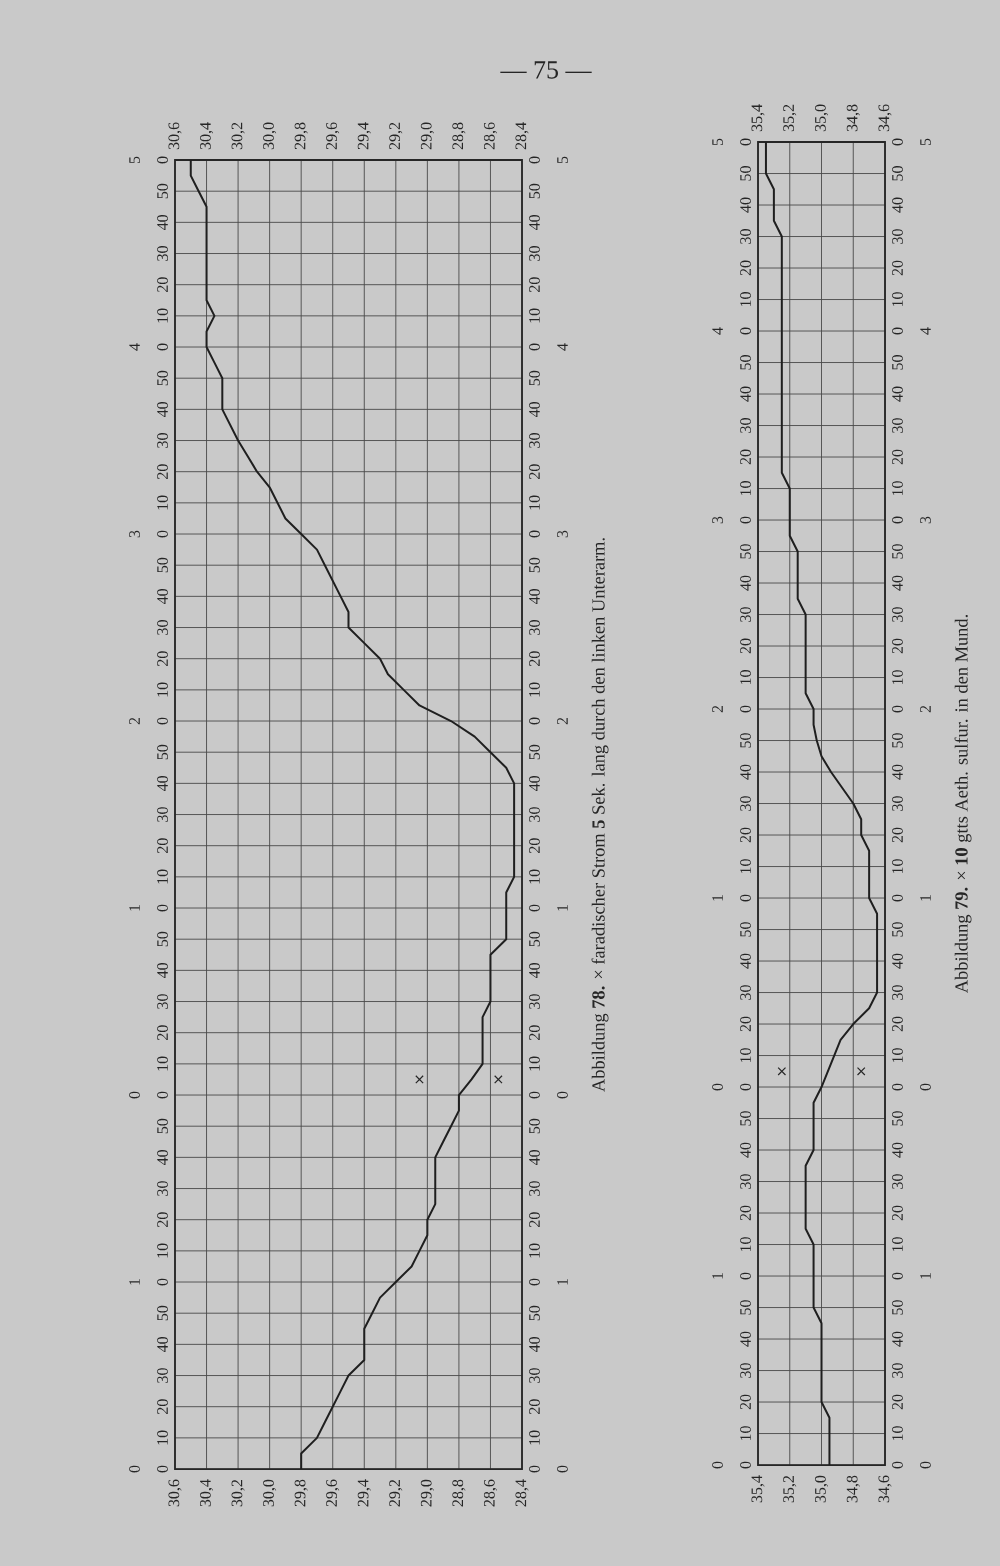  What do you see at coordinates (238, 1493) in the screenshot?
I see `x-tick-label: 30,2` at bounding box center [238, 1493].